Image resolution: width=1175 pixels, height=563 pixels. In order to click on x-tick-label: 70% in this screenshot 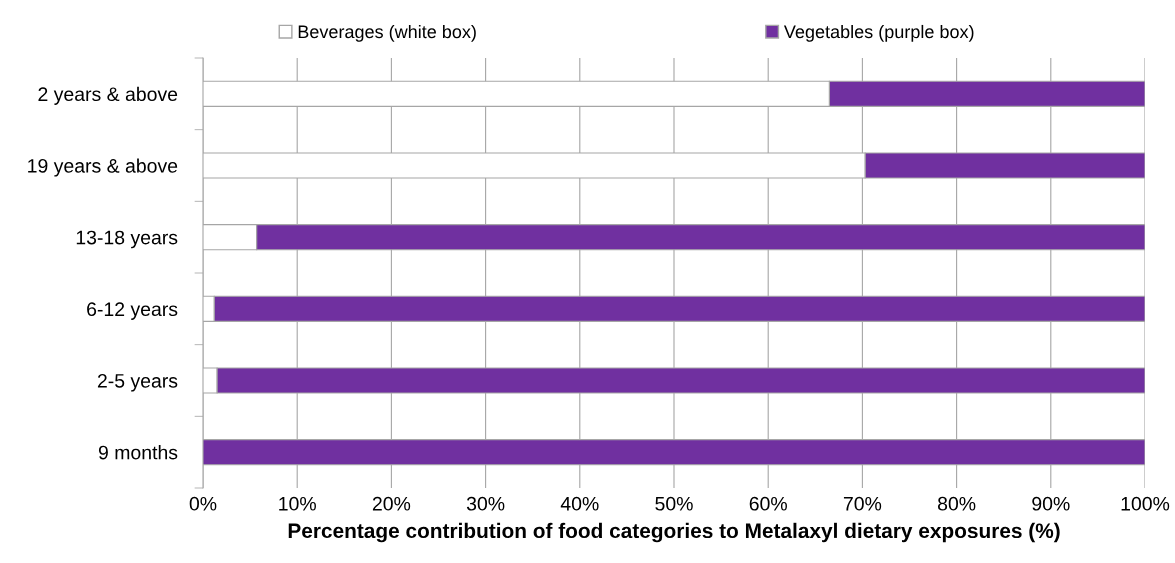, I will do `click(862, 503)`.